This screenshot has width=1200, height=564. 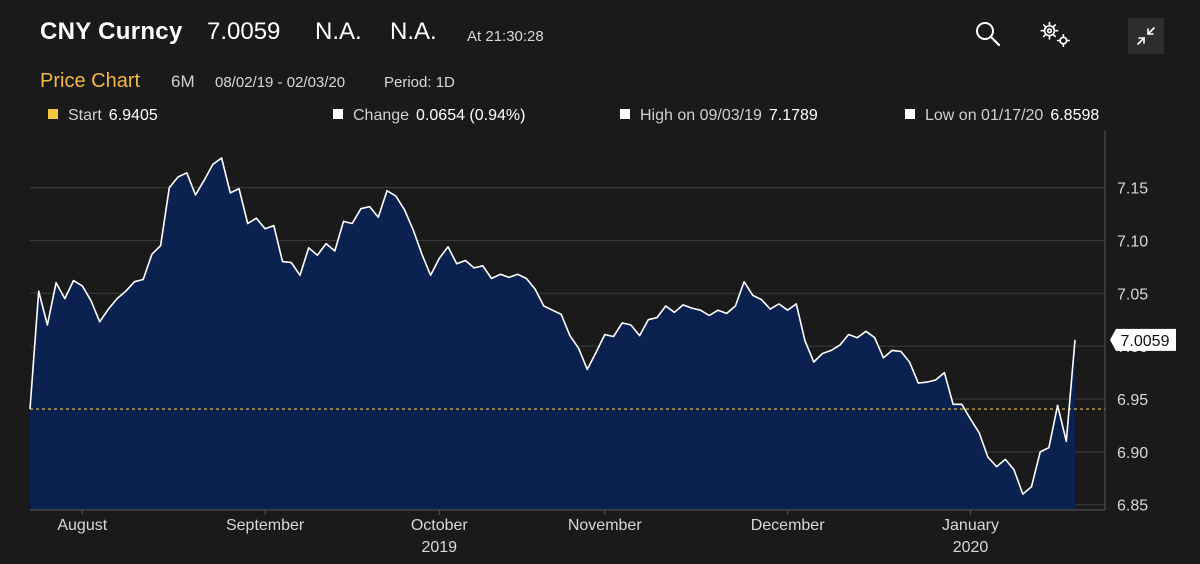 I want to click on ticker-symbol: CNY Curncy, so click(x=111, y=31).